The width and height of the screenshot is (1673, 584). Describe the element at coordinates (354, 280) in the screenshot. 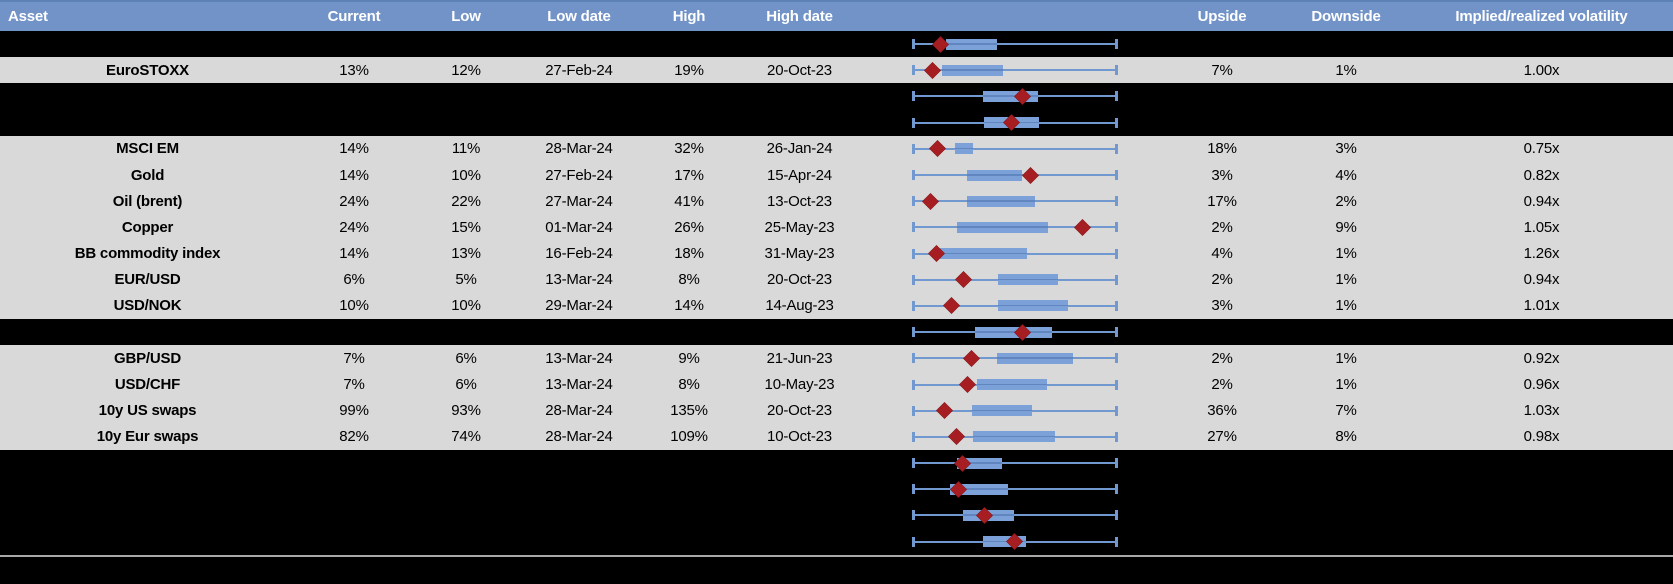

I see `cell-current: 6%` at that location.